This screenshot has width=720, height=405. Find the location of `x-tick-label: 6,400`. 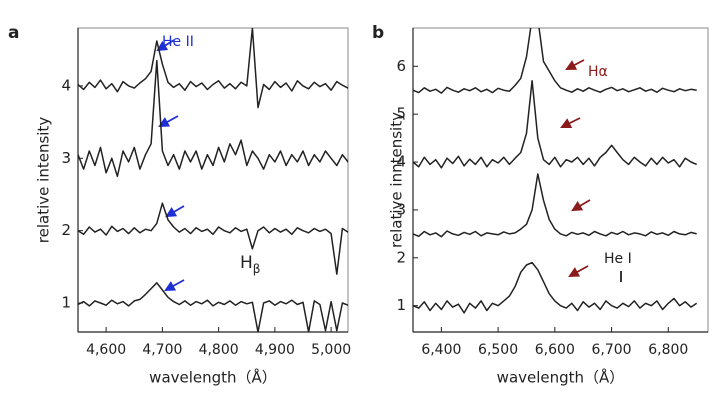

x-tick-label: 6,400 is located at coordinates (441, 350).